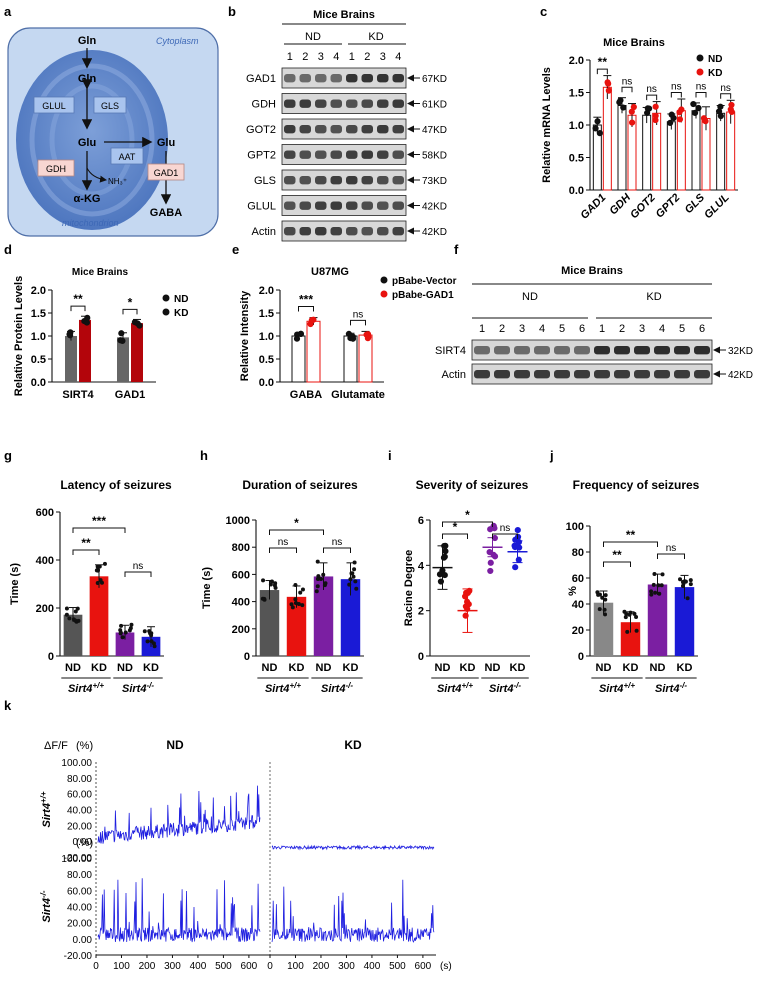  What do you see at coordinates (530, 297) in the screenshot?
I see `blot-f-group-nd: ND` at bounding box center [530, 297].